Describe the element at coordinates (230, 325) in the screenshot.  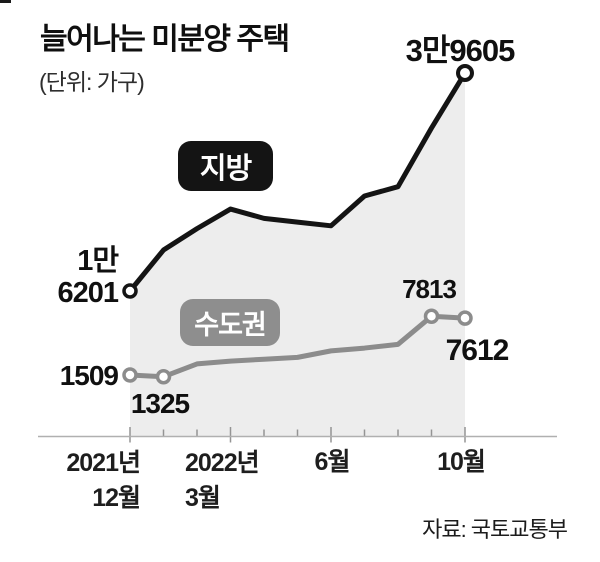
I see `series-badge-sudogwon-label: 수도권` at that location.